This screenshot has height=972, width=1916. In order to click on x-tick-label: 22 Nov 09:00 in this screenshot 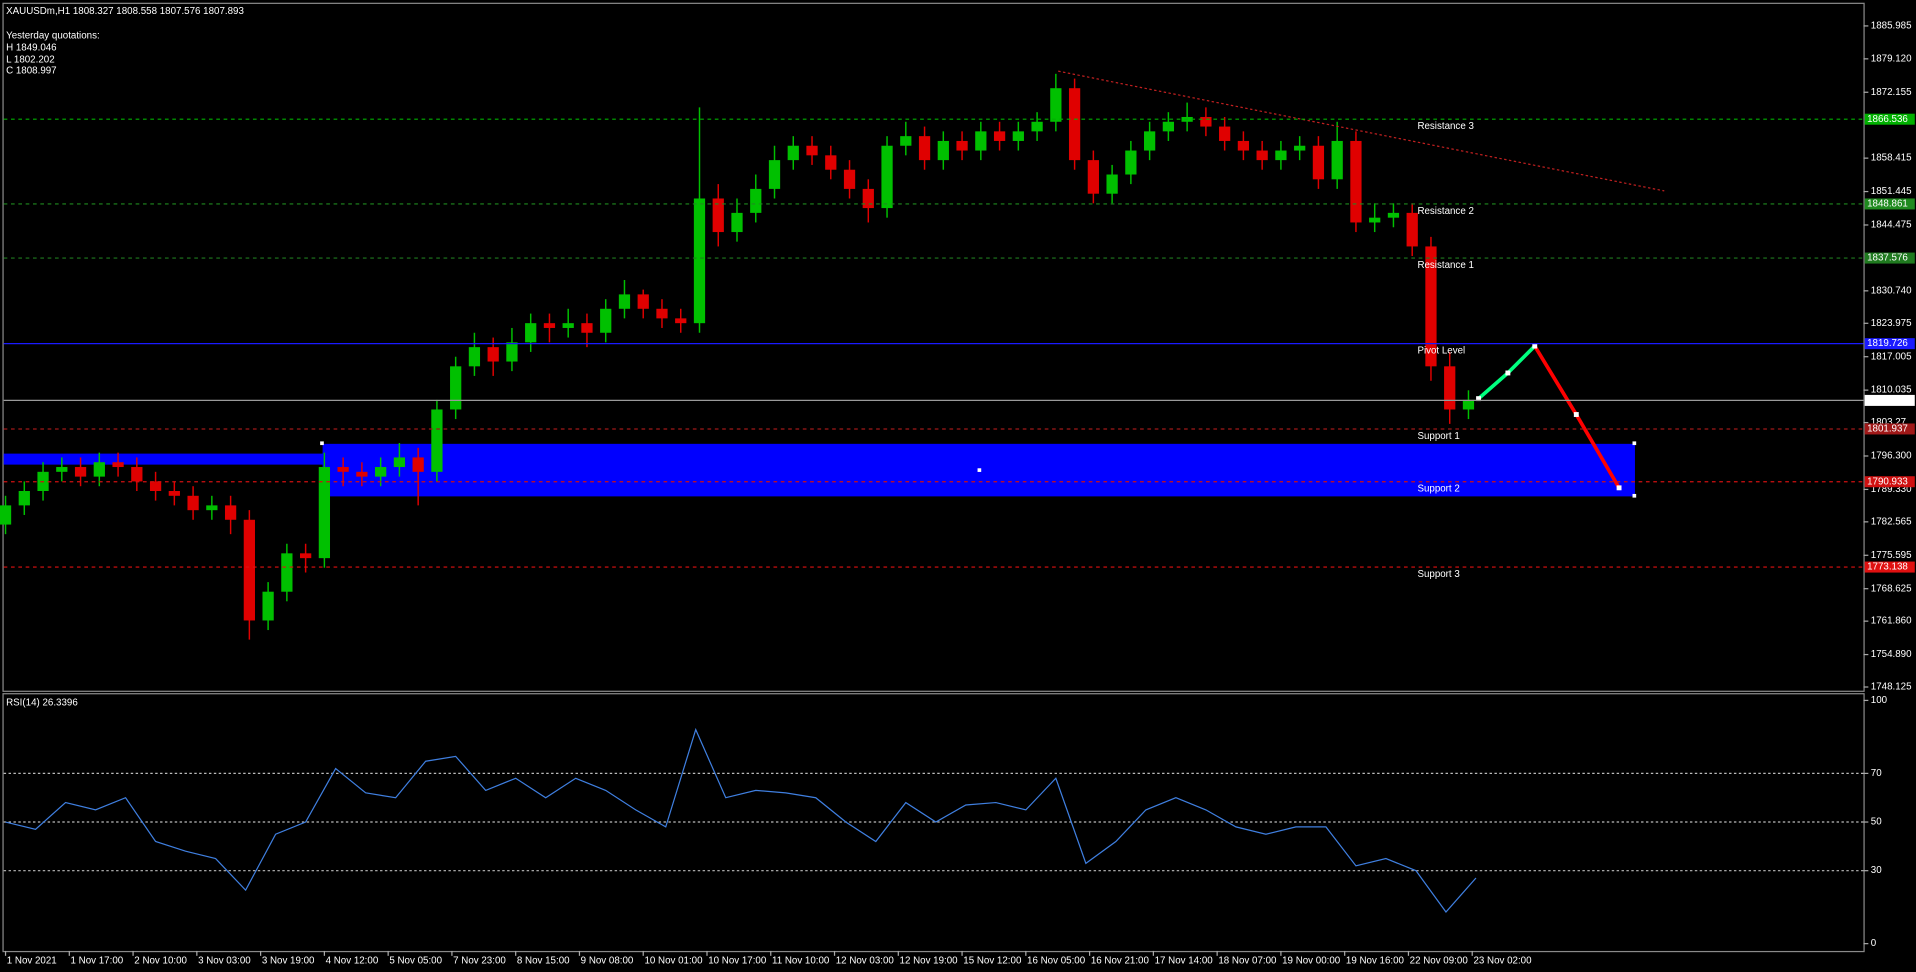, I will do `click(1439, 960)`.